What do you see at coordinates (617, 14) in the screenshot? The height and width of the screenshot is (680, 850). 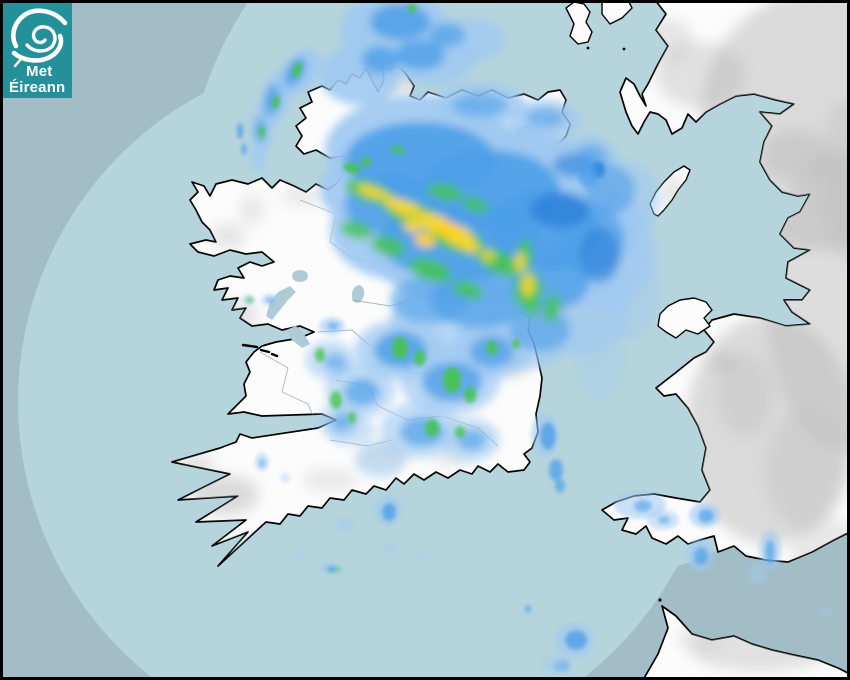 I see `jura-island` at bounding box center [617, 14].